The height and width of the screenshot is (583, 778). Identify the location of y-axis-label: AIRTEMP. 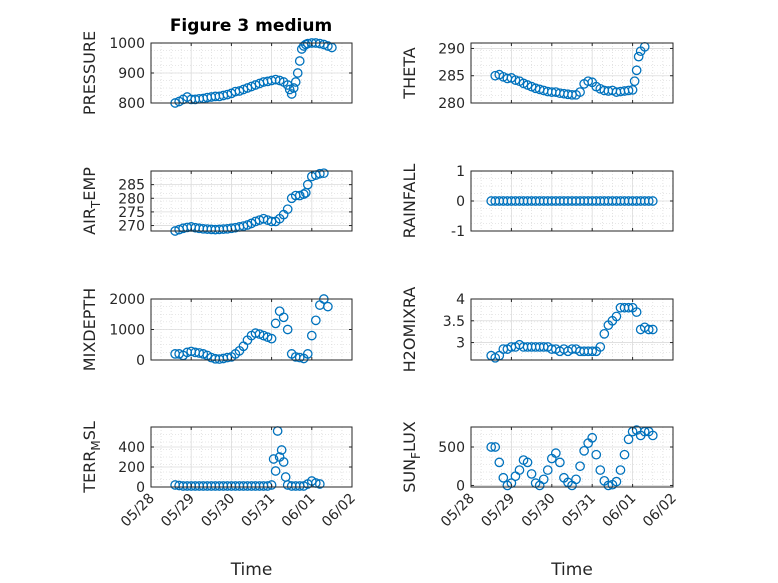
(91, 201).